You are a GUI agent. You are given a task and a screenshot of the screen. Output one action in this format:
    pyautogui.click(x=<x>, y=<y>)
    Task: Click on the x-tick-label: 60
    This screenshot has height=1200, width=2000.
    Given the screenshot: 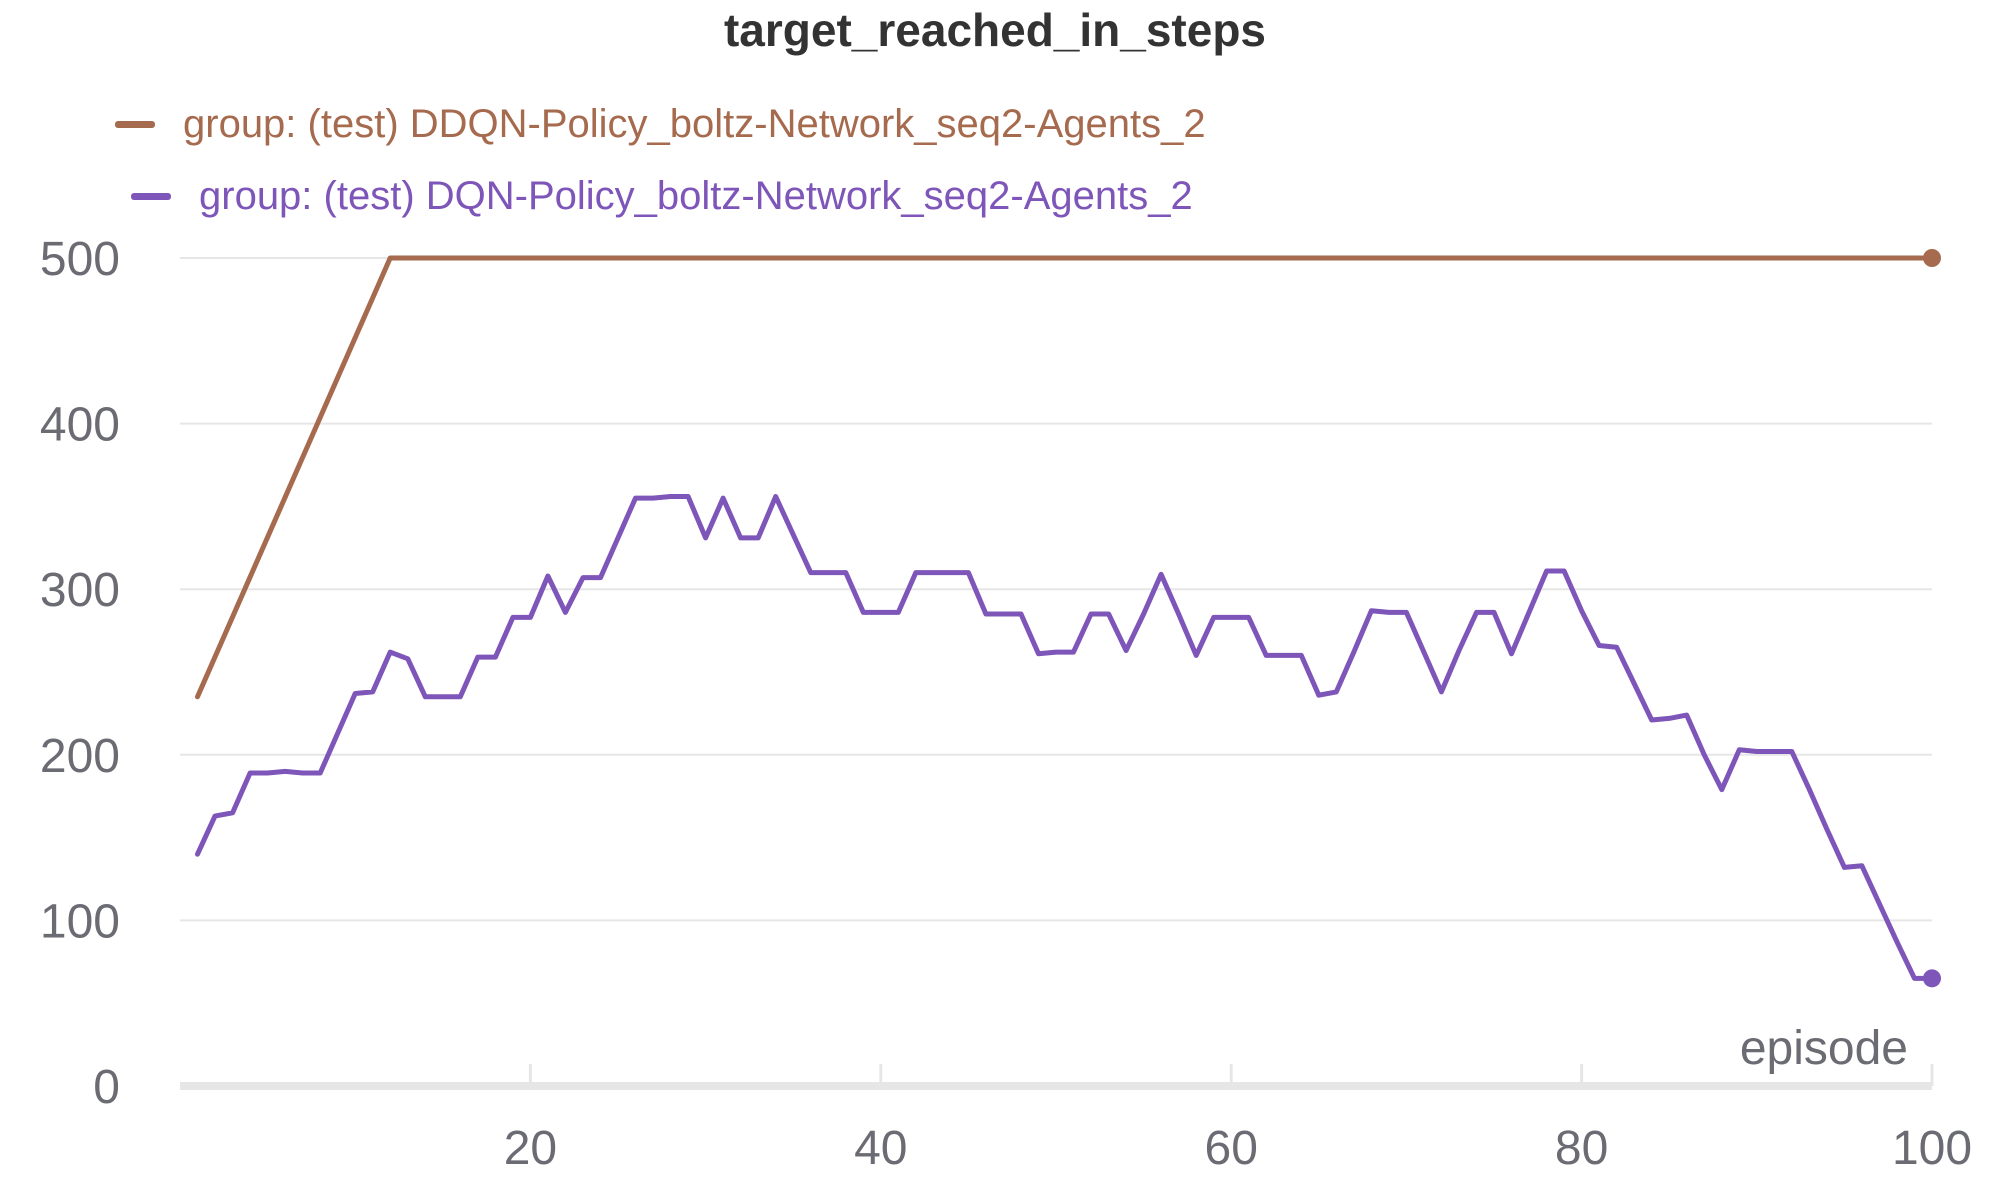 What is the action you would take?
    pyautogui.click(x=1231, y=1148)
    